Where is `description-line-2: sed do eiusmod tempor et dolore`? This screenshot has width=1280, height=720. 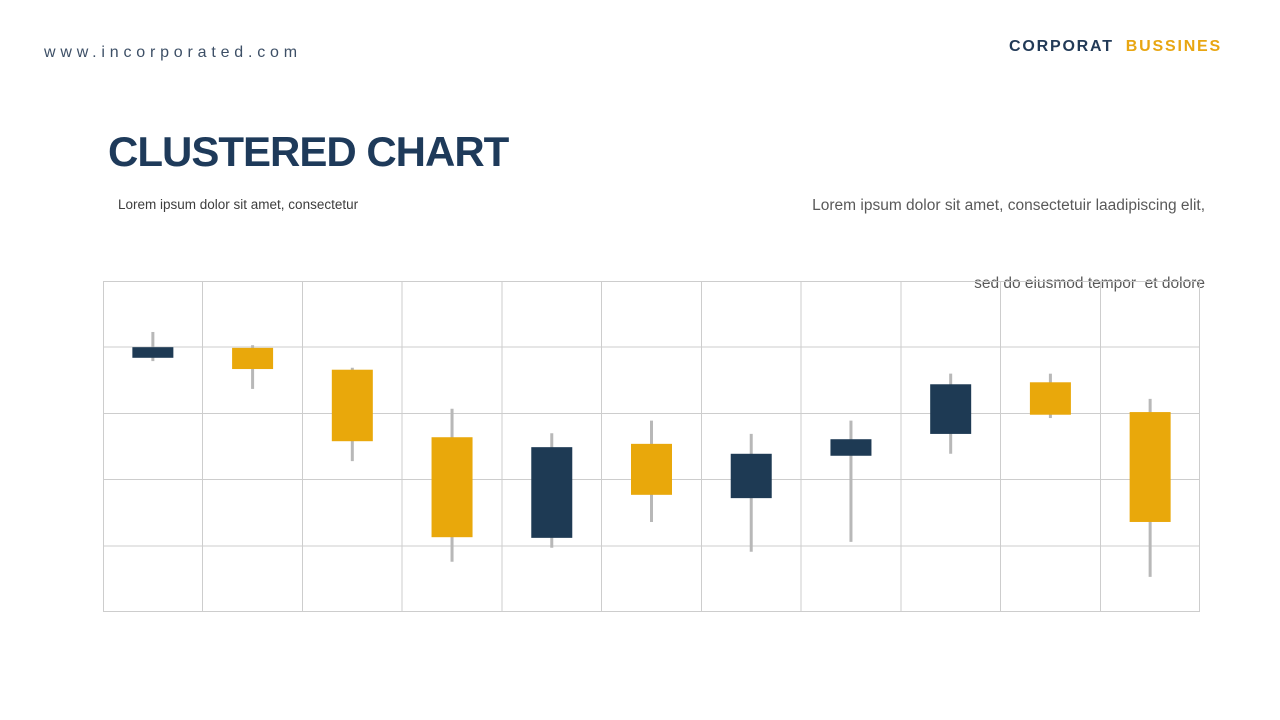 description-line-2: sed do eiusmod tempor et dolore is located at coordinates (1089, 283).